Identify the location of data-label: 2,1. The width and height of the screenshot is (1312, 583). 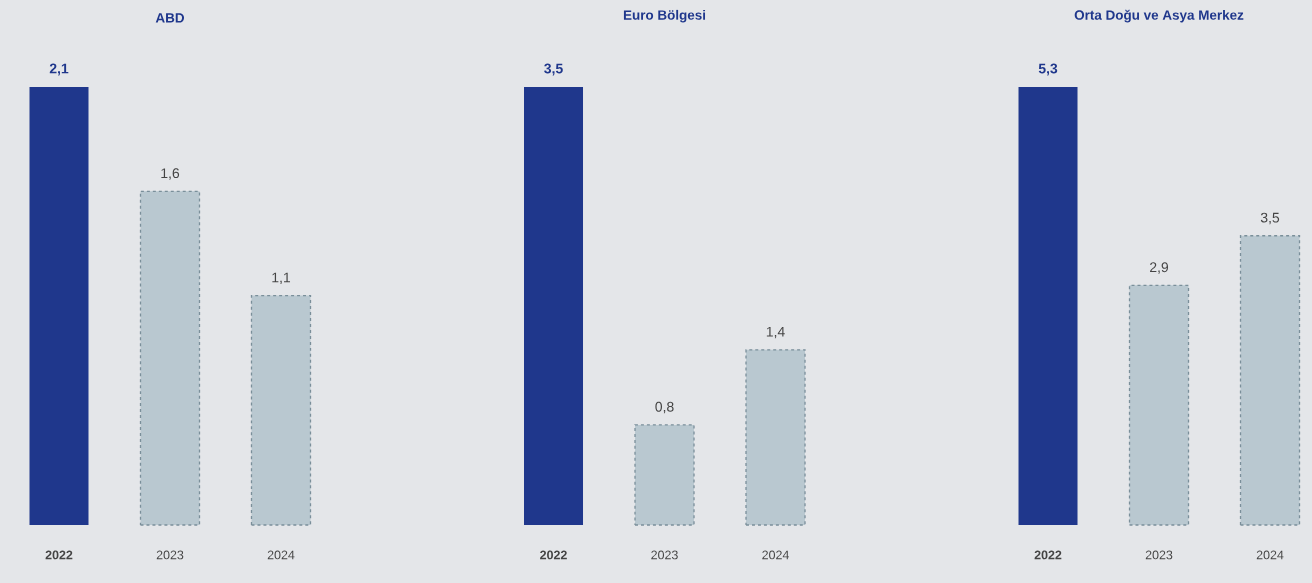
(59, 69).